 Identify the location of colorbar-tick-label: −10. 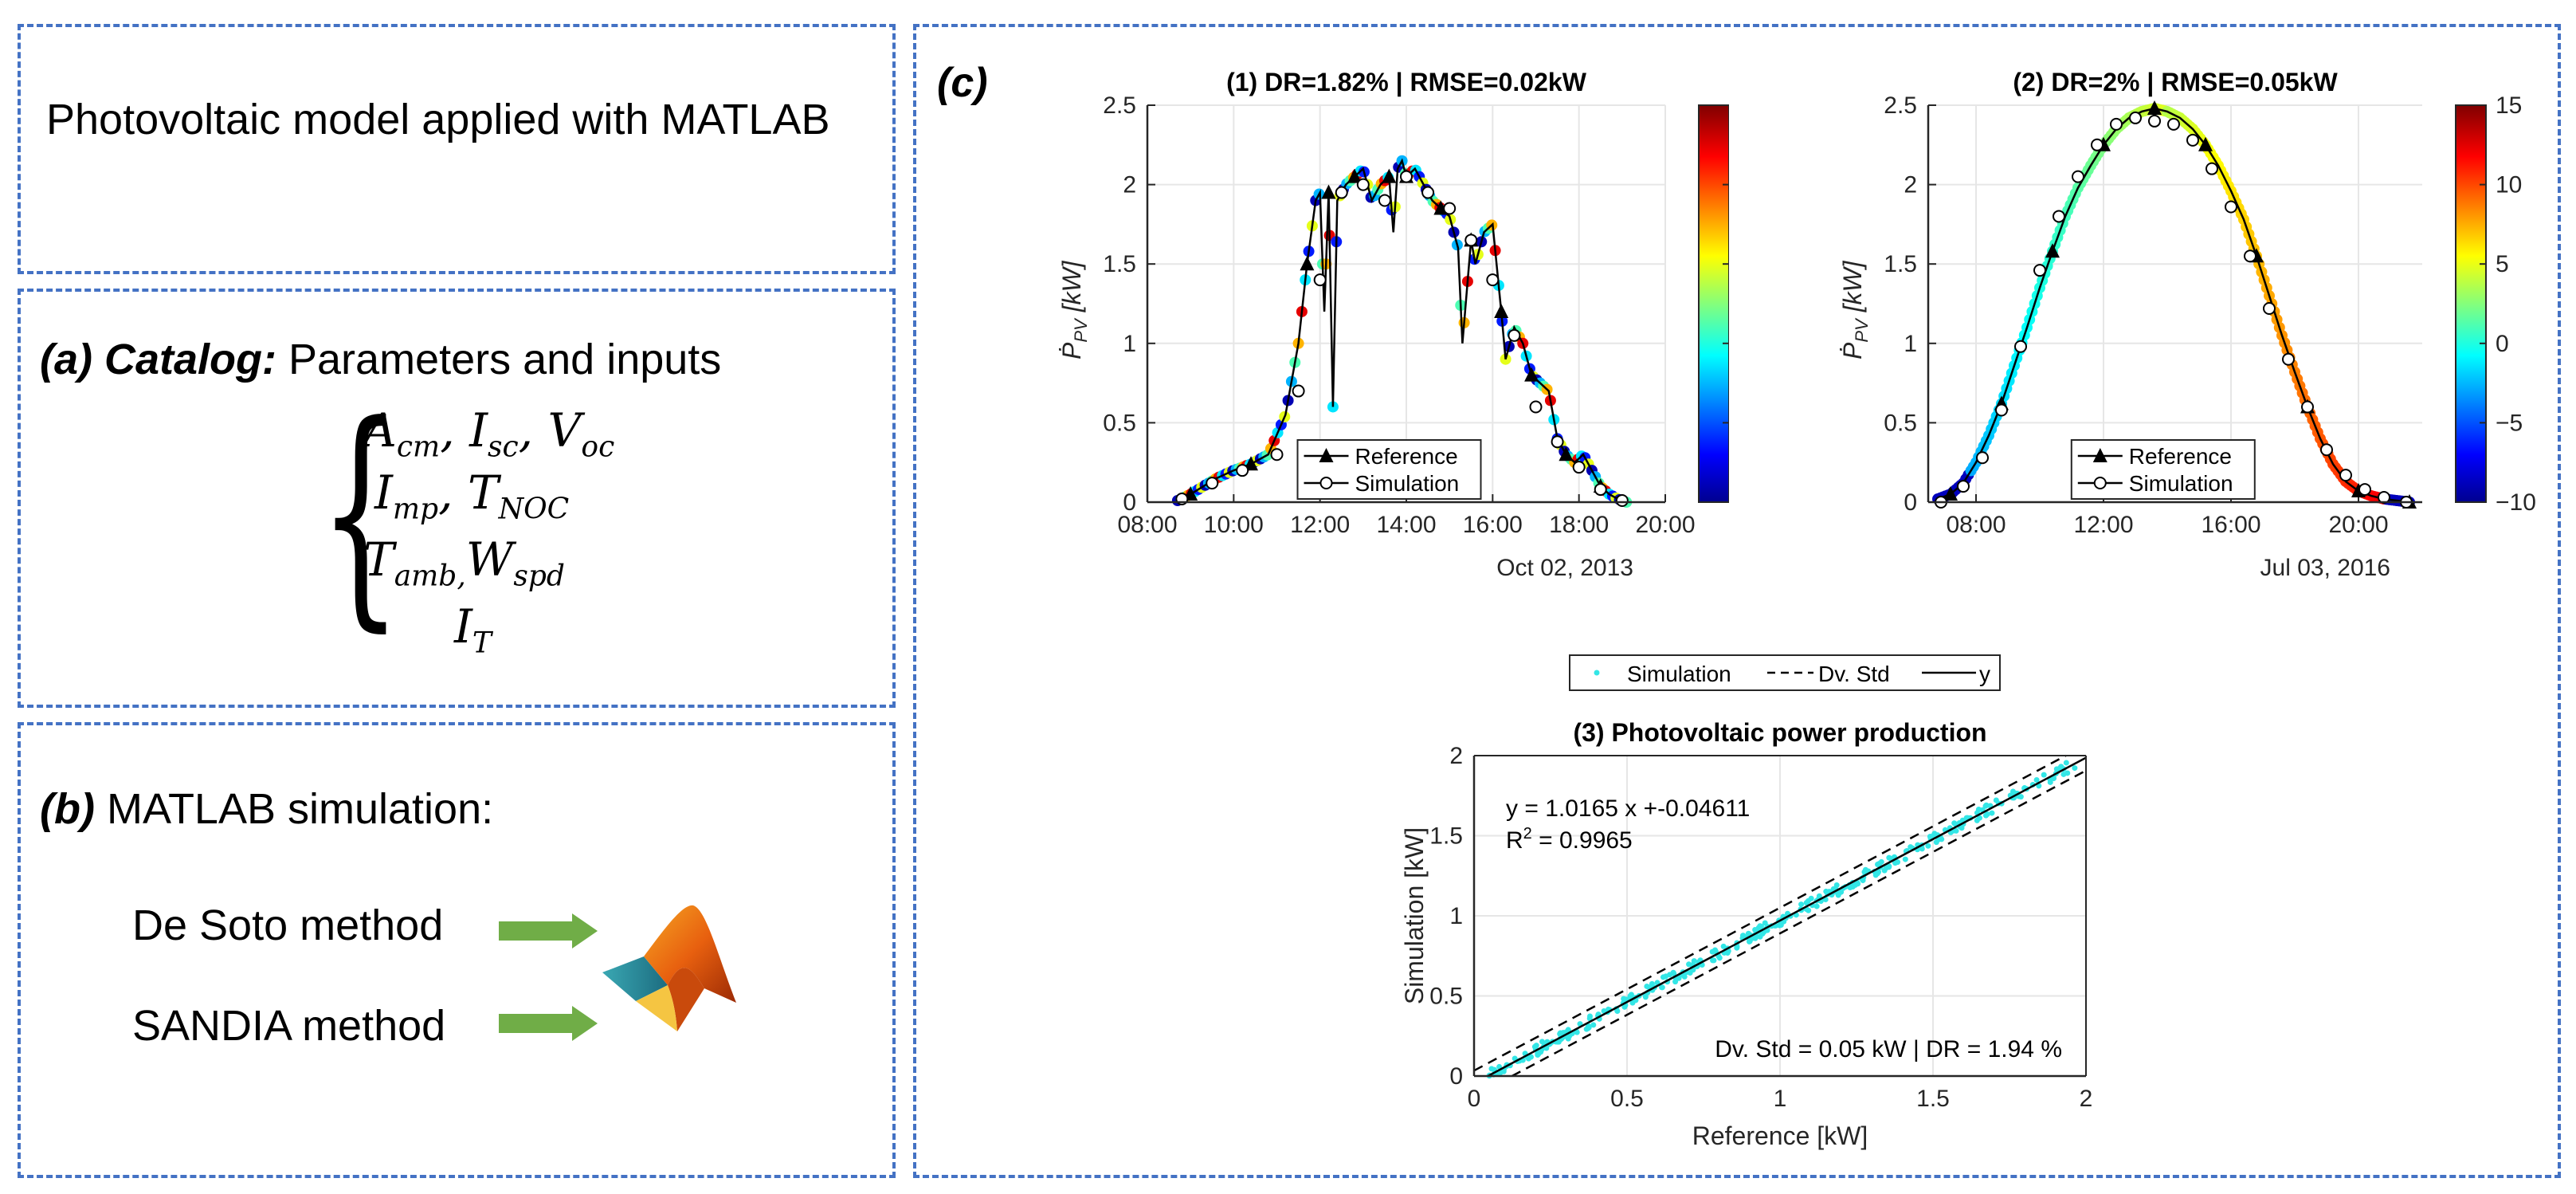
(2516, 502).